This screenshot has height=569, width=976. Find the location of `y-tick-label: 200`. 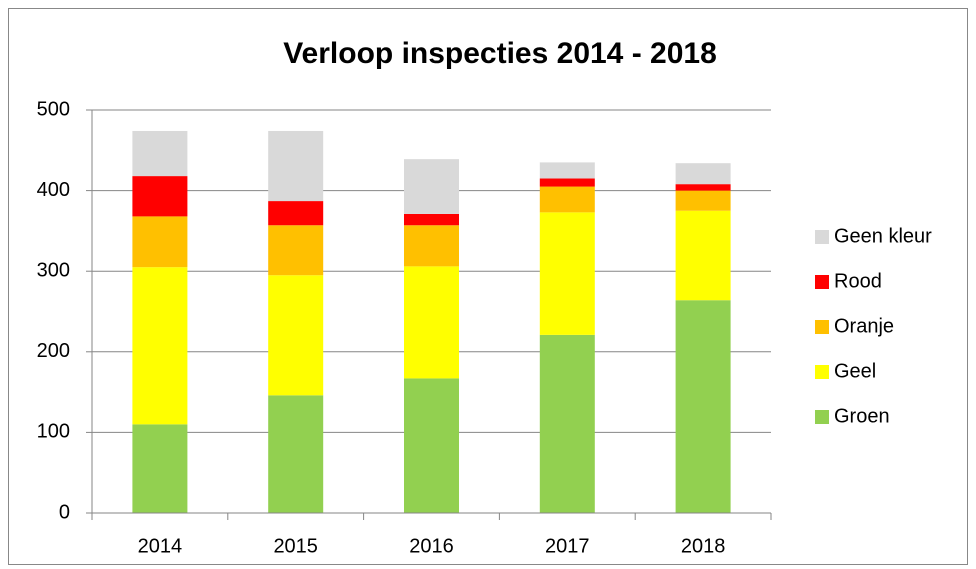

y-tick-label: 200 is located at coordinates (53, 351).